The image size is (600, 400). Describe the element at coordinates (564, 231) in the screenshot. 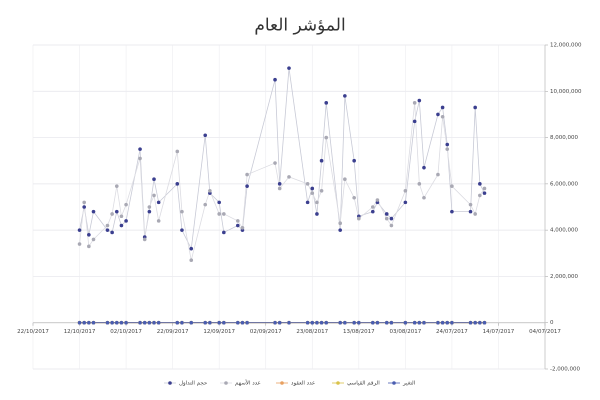

I see `y-tick-label: 4,000,000` at that location.